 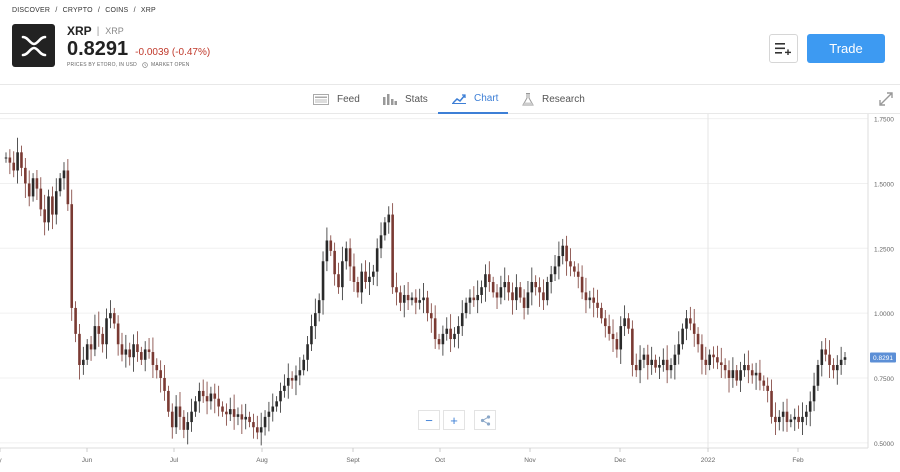 What do you see at coordinates (87, 460) in the screenshot?
I see `x-tick-label: Jun` at bounding box center [87, 460].